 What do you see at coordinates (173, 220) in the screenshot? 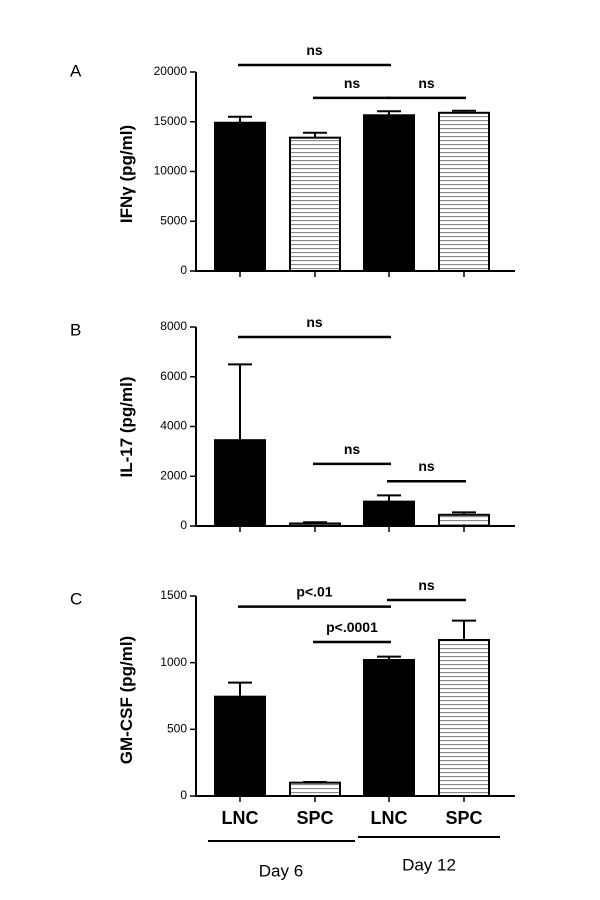
I see `y-tick-label: 5000` at bounding box center [173, 220].